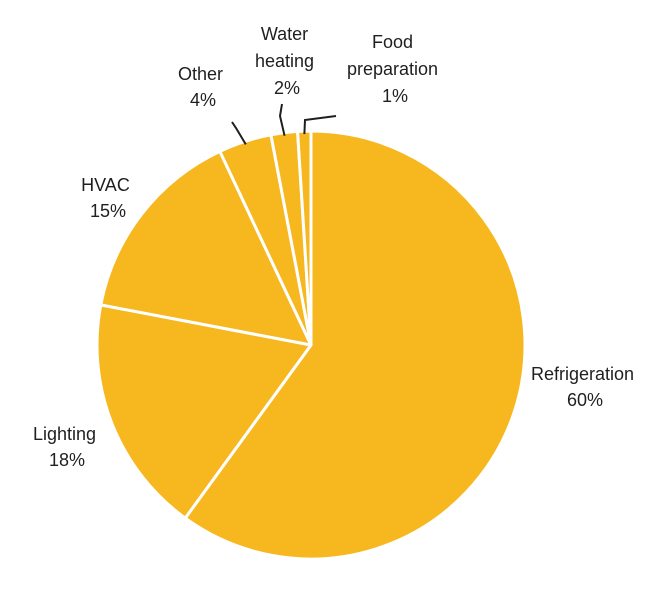 The image size is (663, 600). What do you see at coordinates (585, 400) in the screenshot?
I see `label-refrigeration-value: 60%` at bounding box center [585, 400].